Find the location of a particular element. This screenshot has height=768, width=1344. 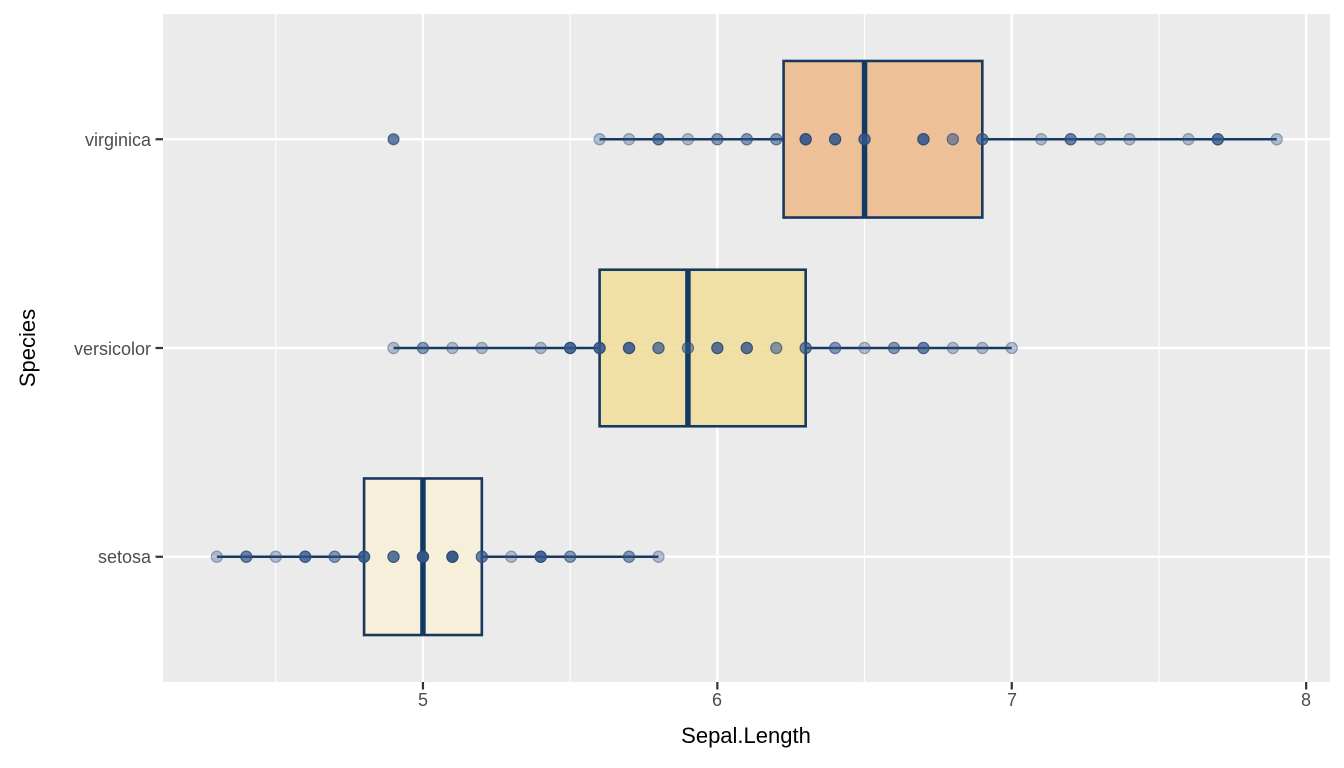

y-tick-label-versicolor: versicolor is located at coordinates (112, 348).